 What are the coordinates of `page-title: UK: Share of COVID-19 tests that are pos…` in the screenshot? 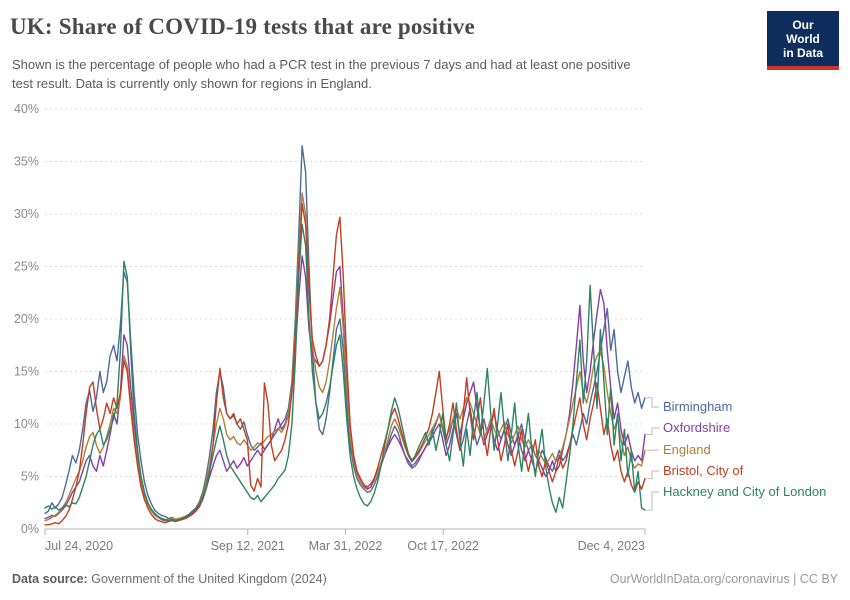 It's located at (242, 26).